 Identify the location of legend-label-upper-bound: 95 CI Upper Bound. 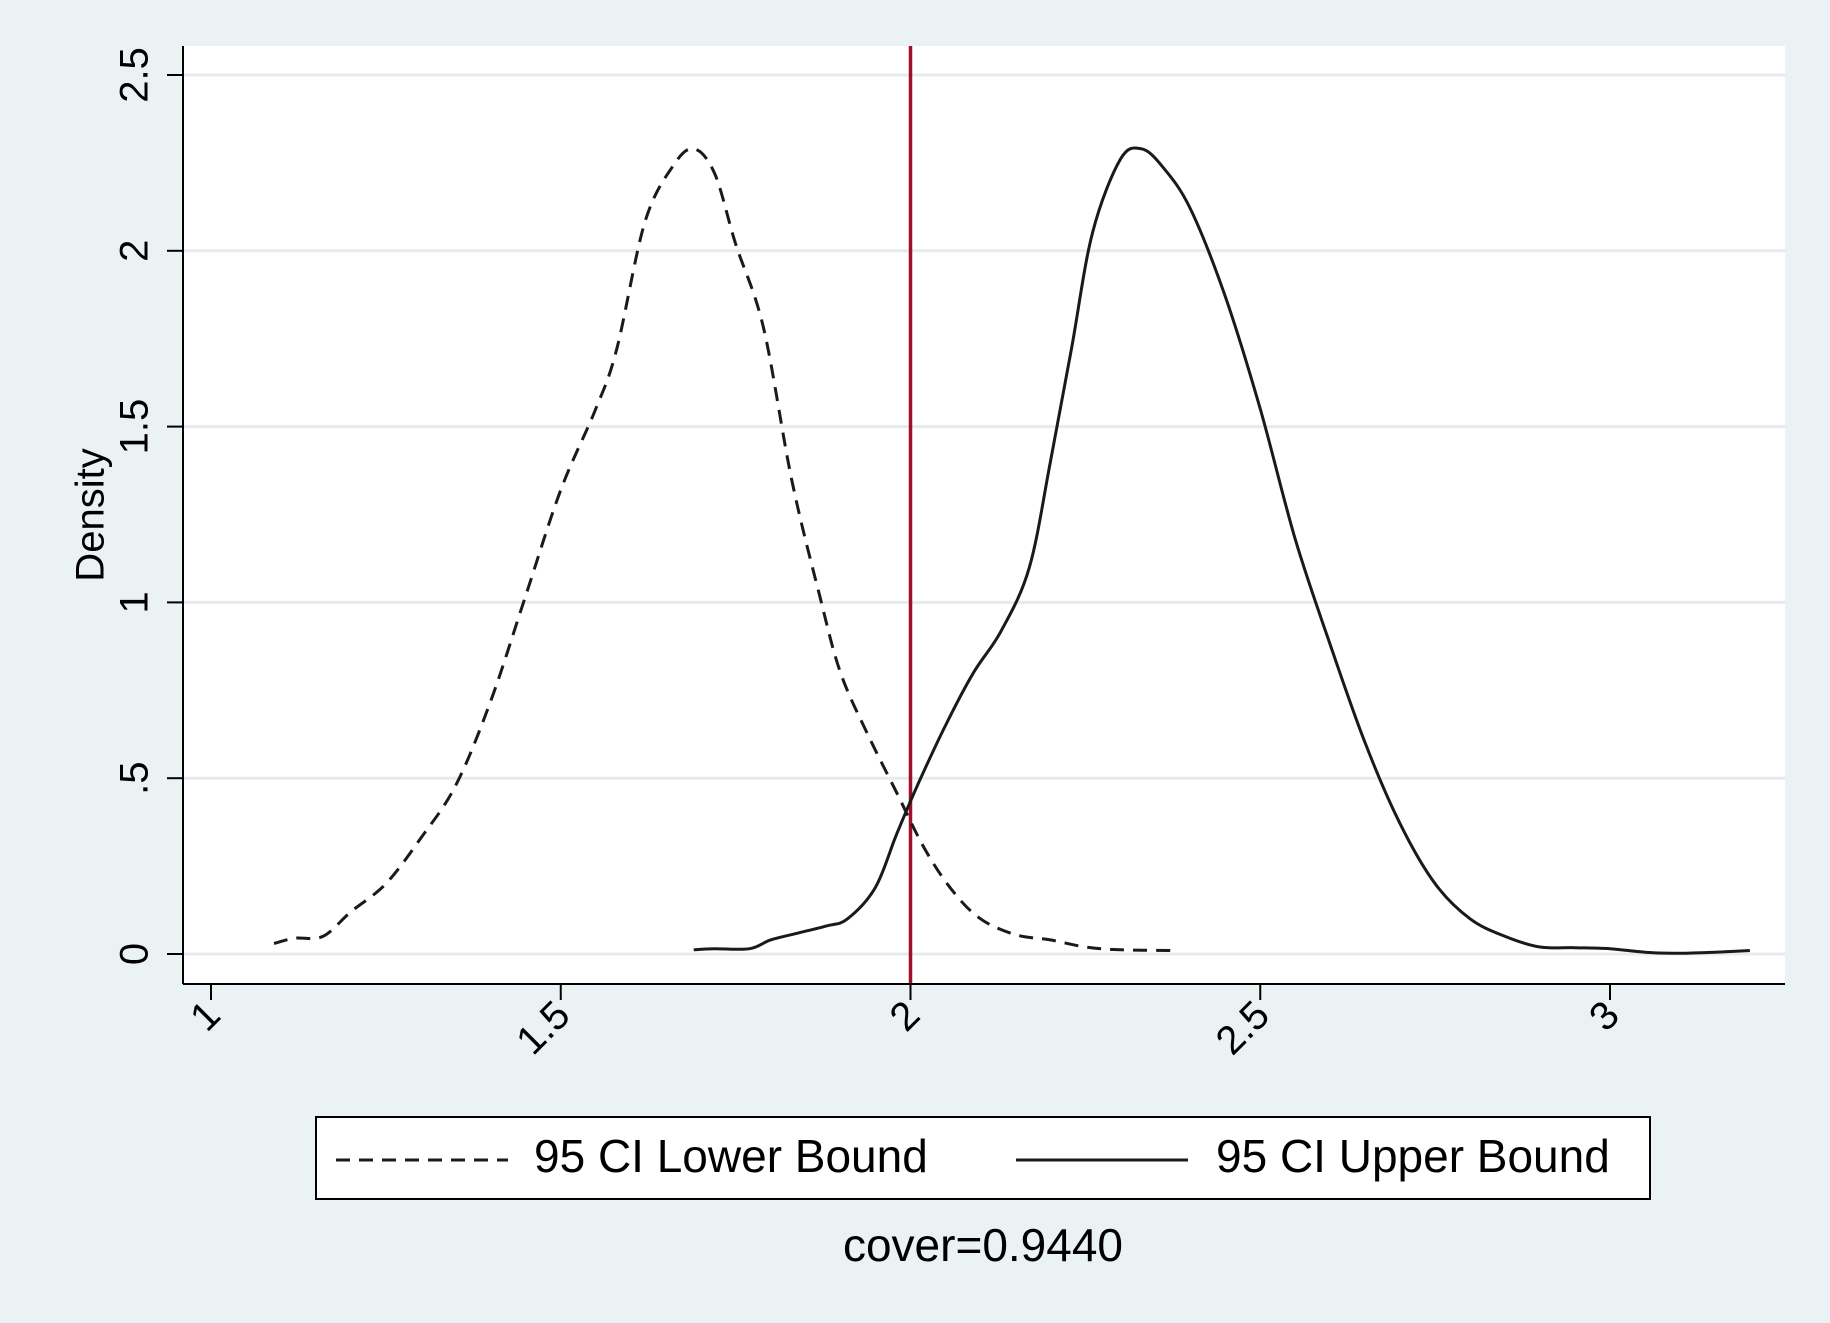
(1413, 1156).